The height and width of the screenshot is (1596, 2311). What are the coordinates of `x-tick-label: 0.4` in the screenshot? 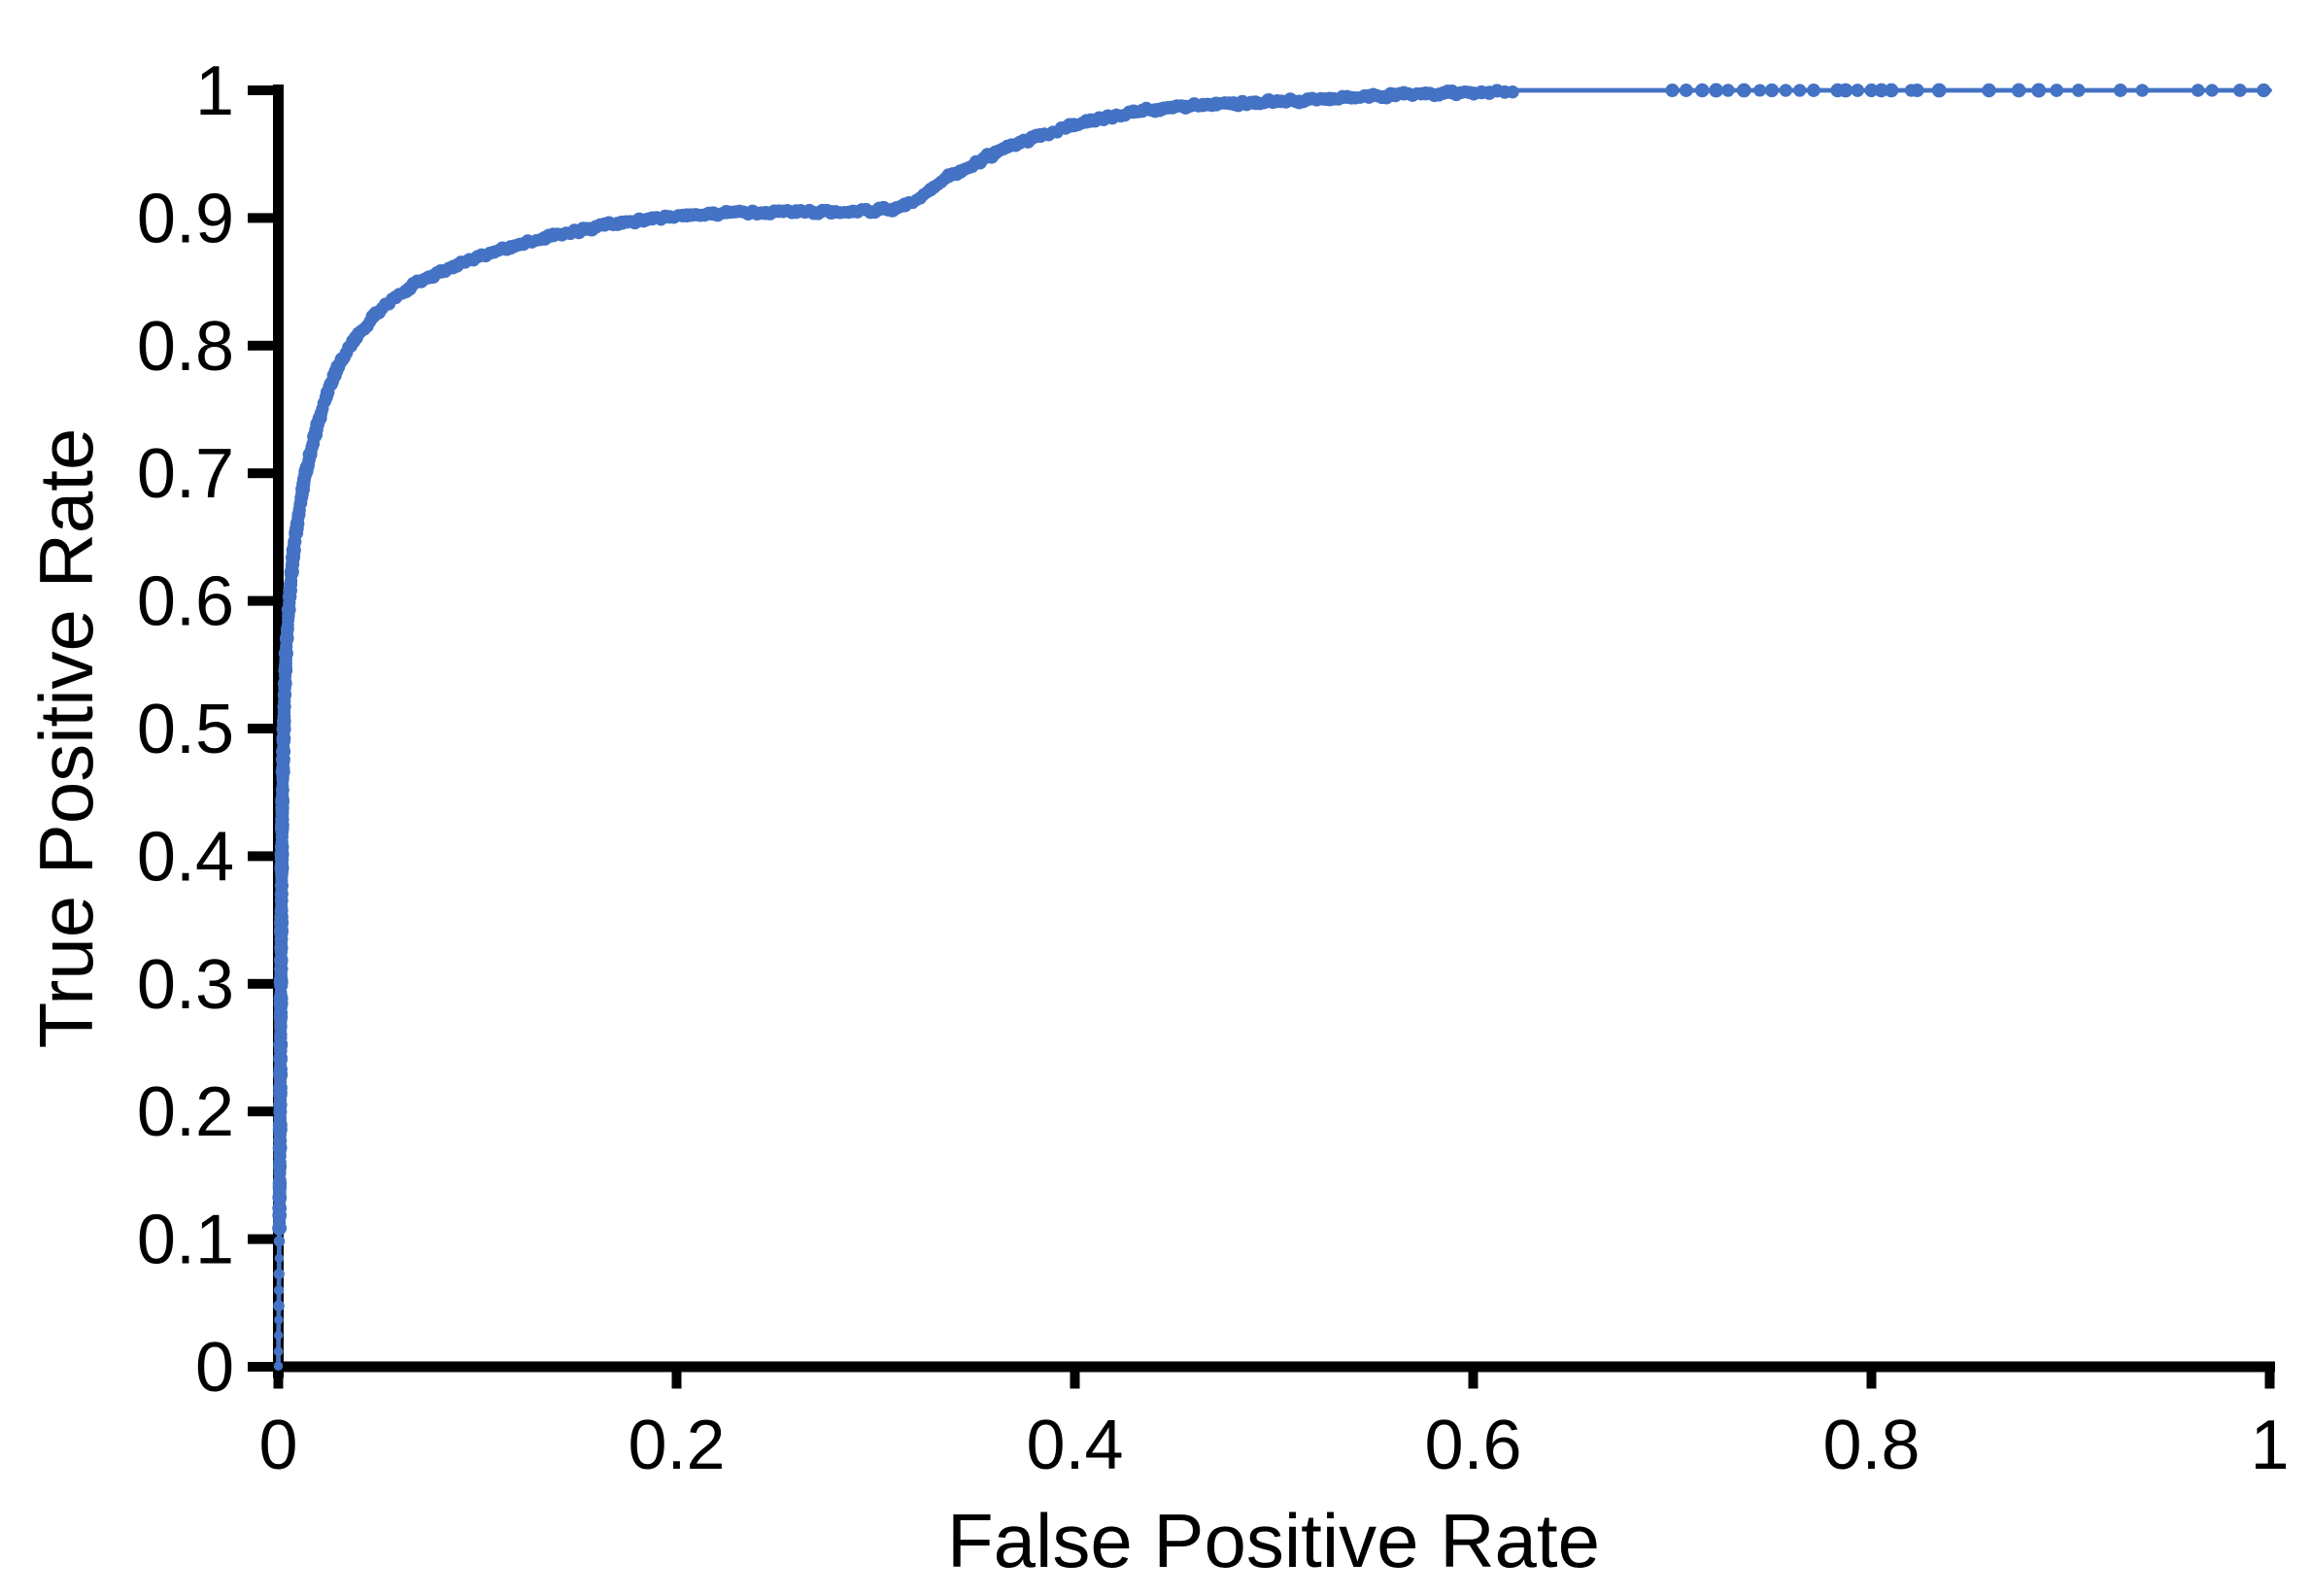 It's located at (1074, 1445).